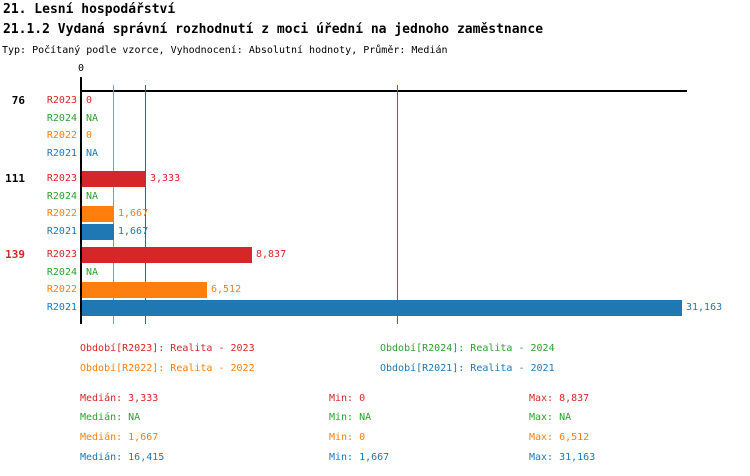 The image size is (750, 476). I want to click on stat-median-R2022: Medián: 1,667, so click(119, 437).